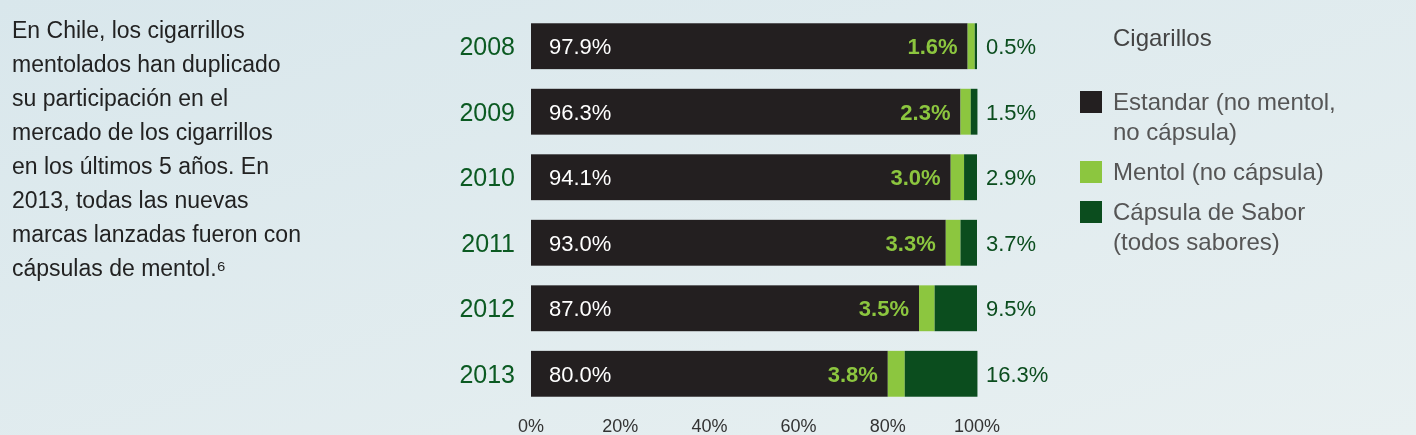 Image resolution: width=1416 pixels, height=435 pixels. What do you see at coordinates (1011, 47) in the screenshot?
I see `data-label: 0.5%` at bounding box center [1011, 47].